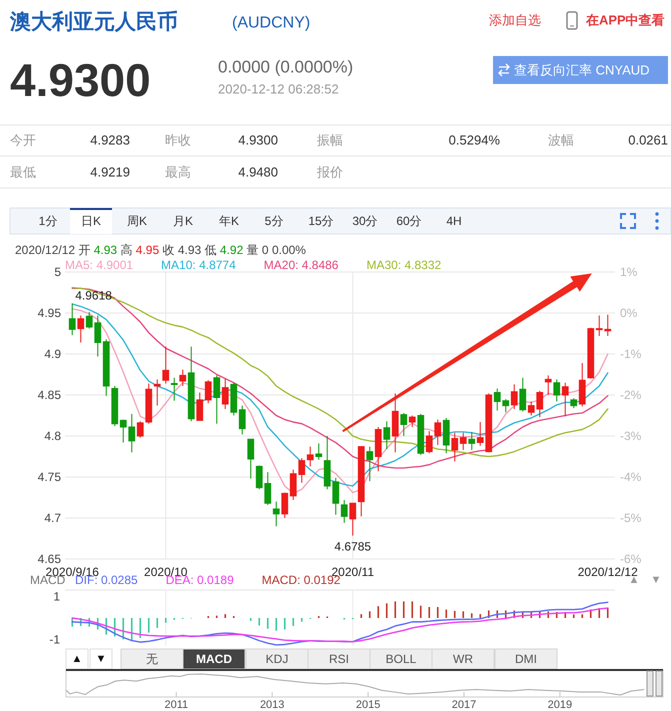  I want to click on text: 日K, so click(91, 221).